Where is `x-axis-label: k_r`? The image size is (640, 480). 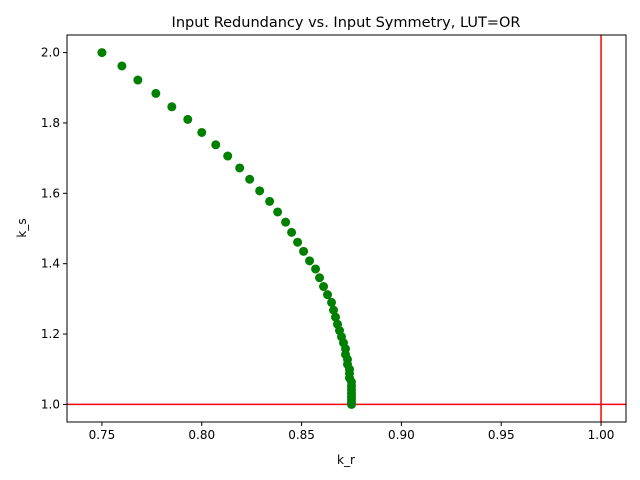
x-axis-label: k_r is located at coordinates (346, 460).